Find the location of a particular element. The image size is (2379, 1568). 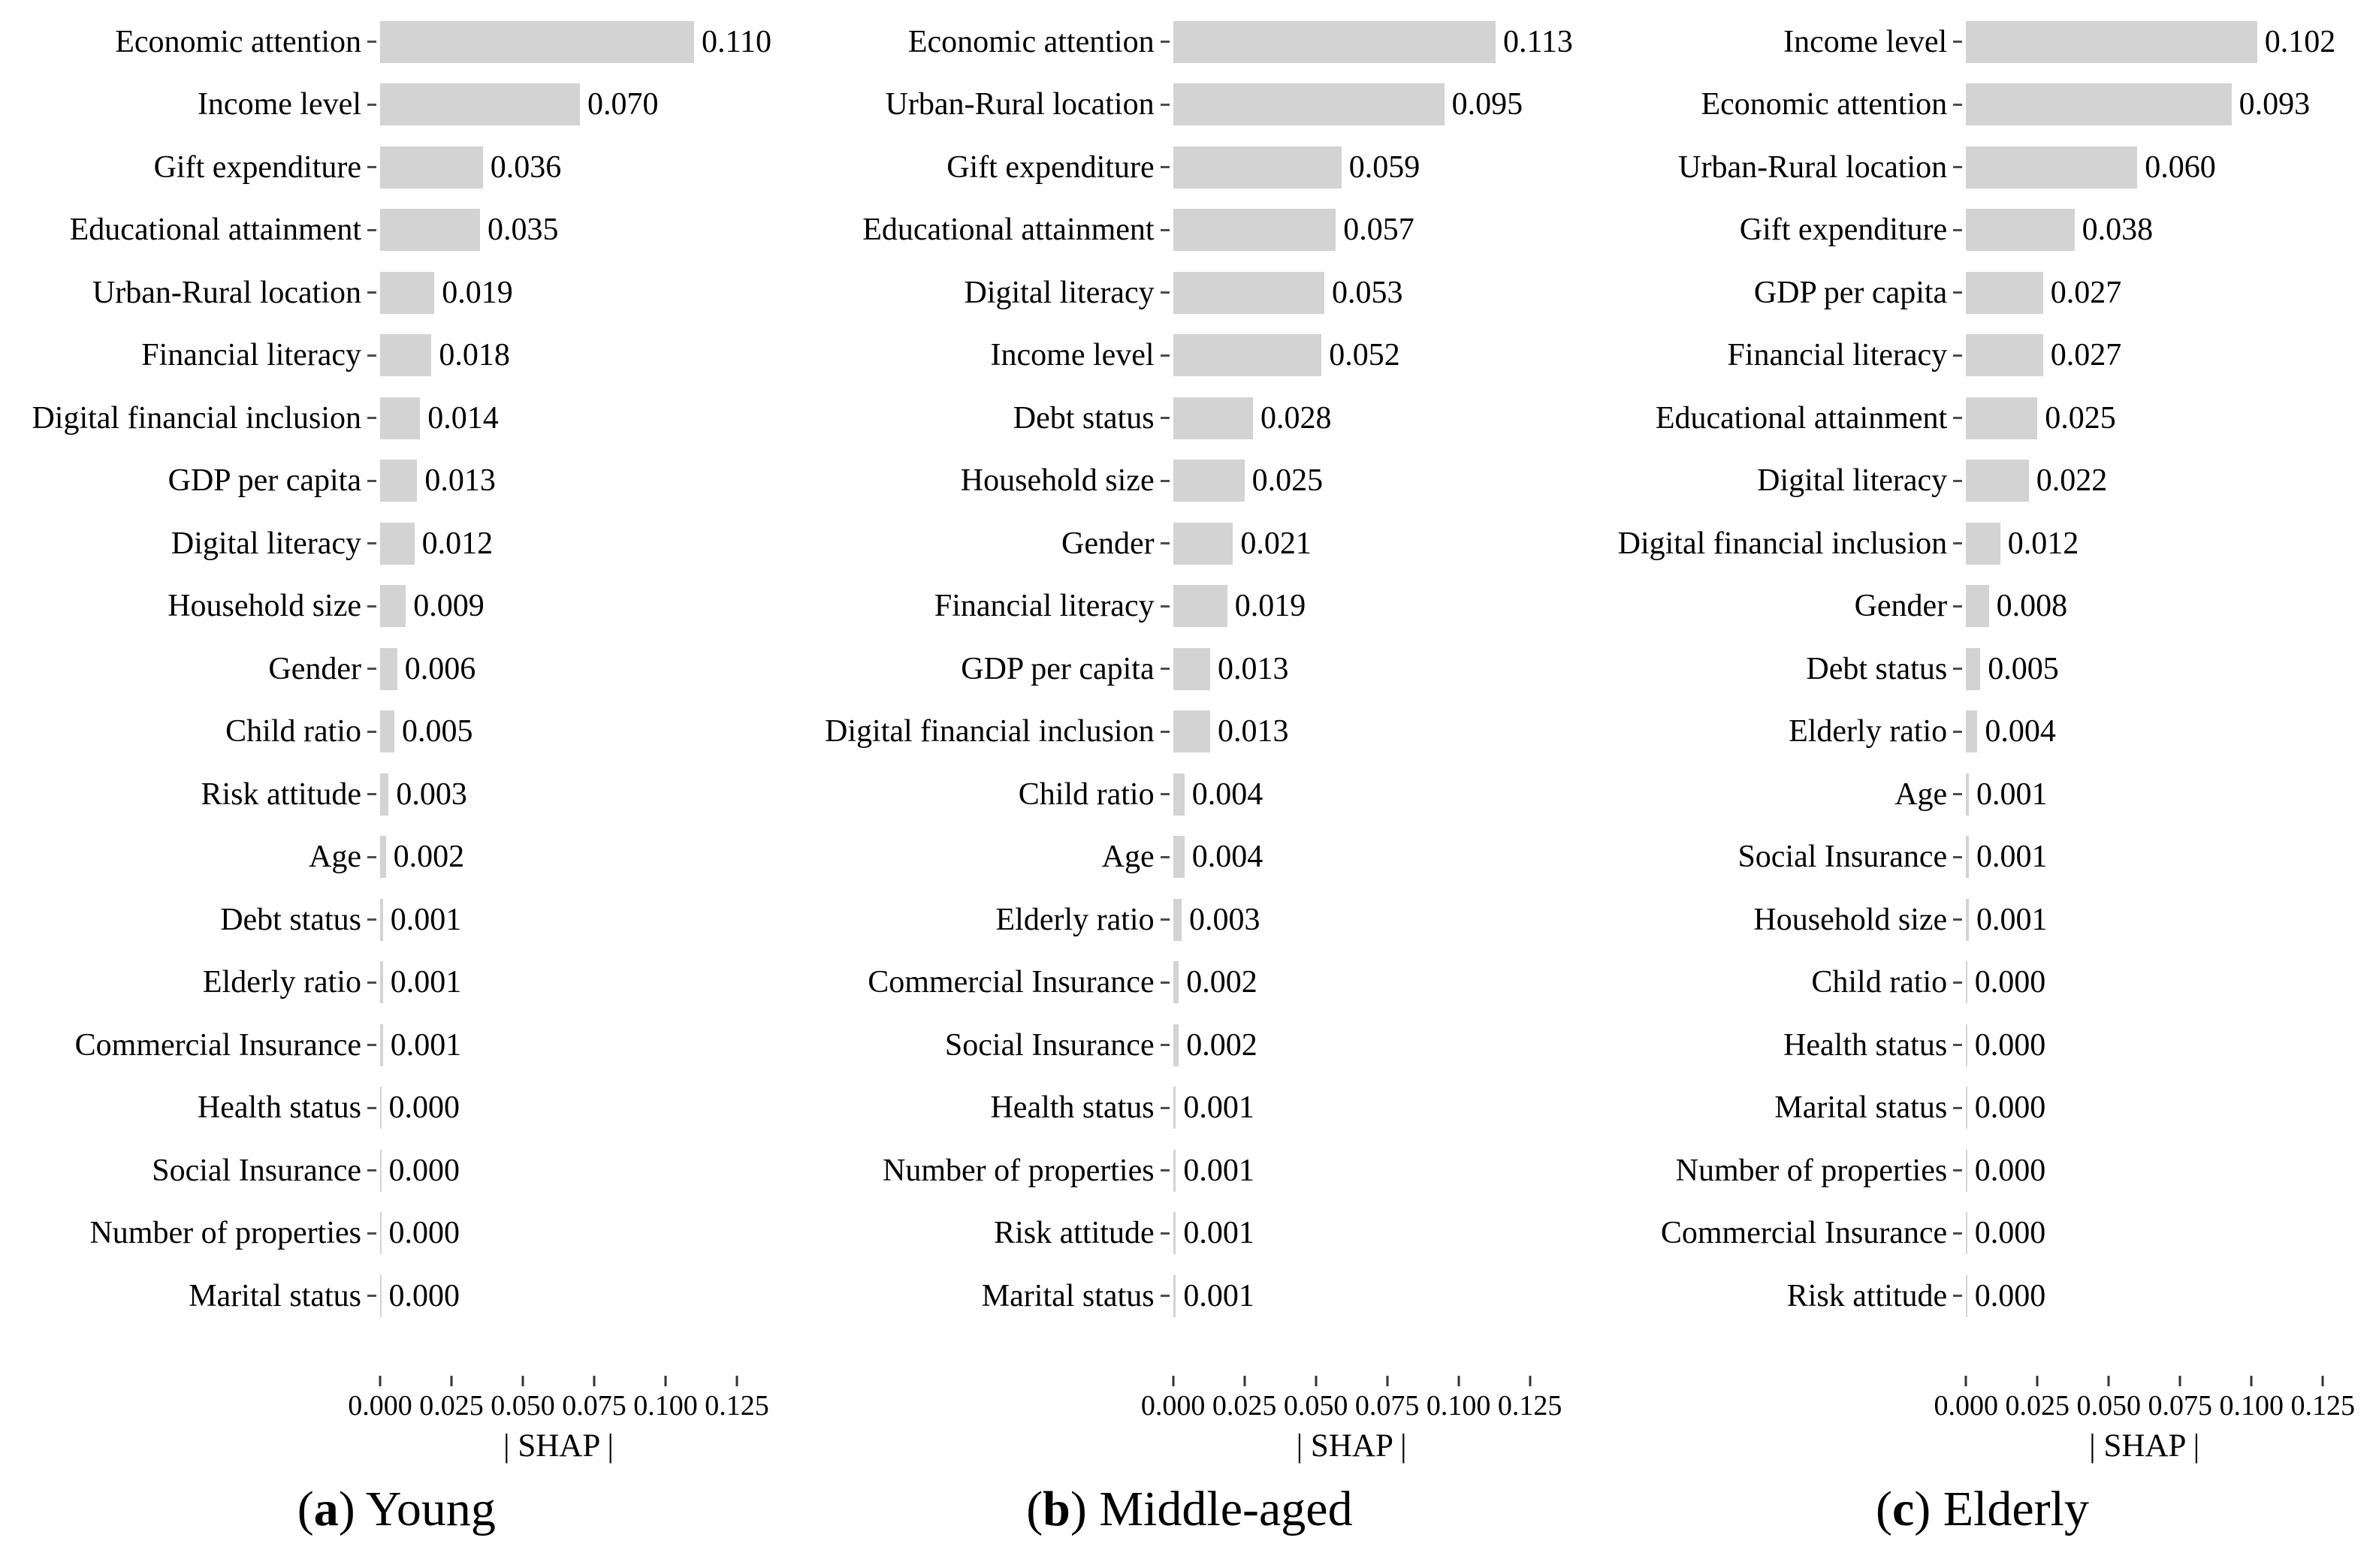

bar-row: GDP per capita 0.027 is located at coordinates (1982, 292).